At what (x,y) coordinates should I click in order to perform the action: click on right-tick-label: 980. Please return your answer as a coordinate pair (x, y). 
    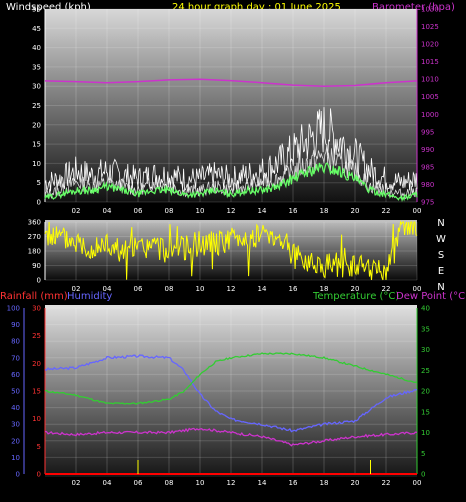
    Looking at the image, I should click on (427, 185).